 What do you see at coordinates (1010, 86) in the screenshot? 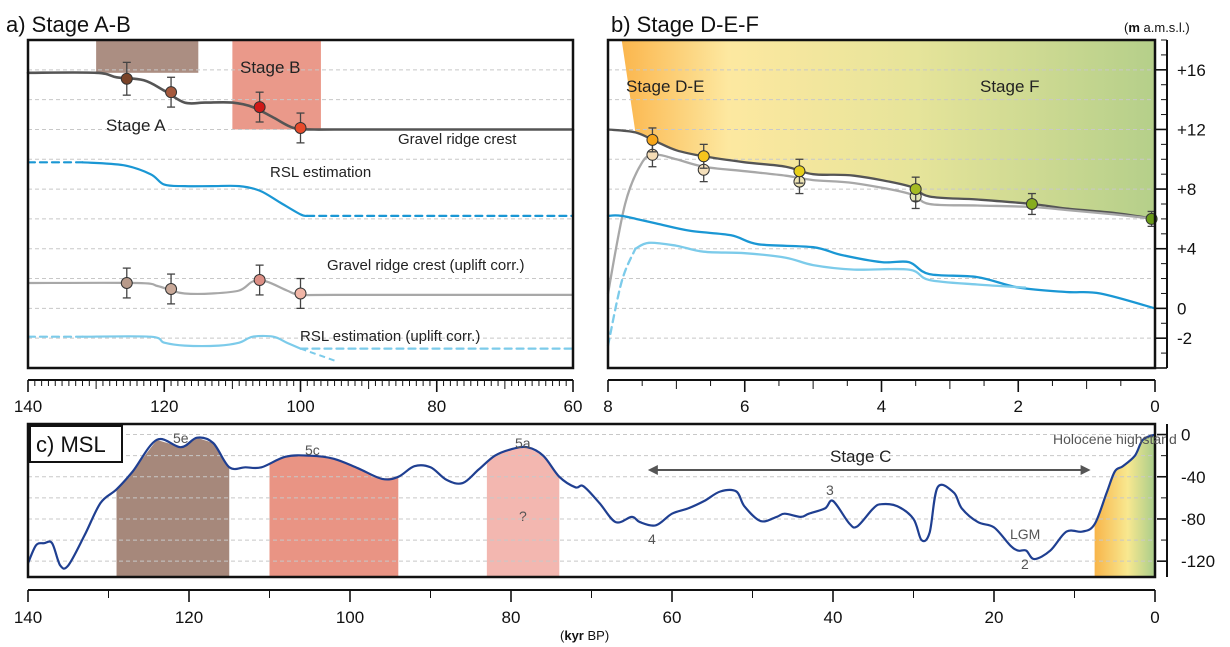
I see `label-stage-f: Stage F` at bounding box center [1010, 86].